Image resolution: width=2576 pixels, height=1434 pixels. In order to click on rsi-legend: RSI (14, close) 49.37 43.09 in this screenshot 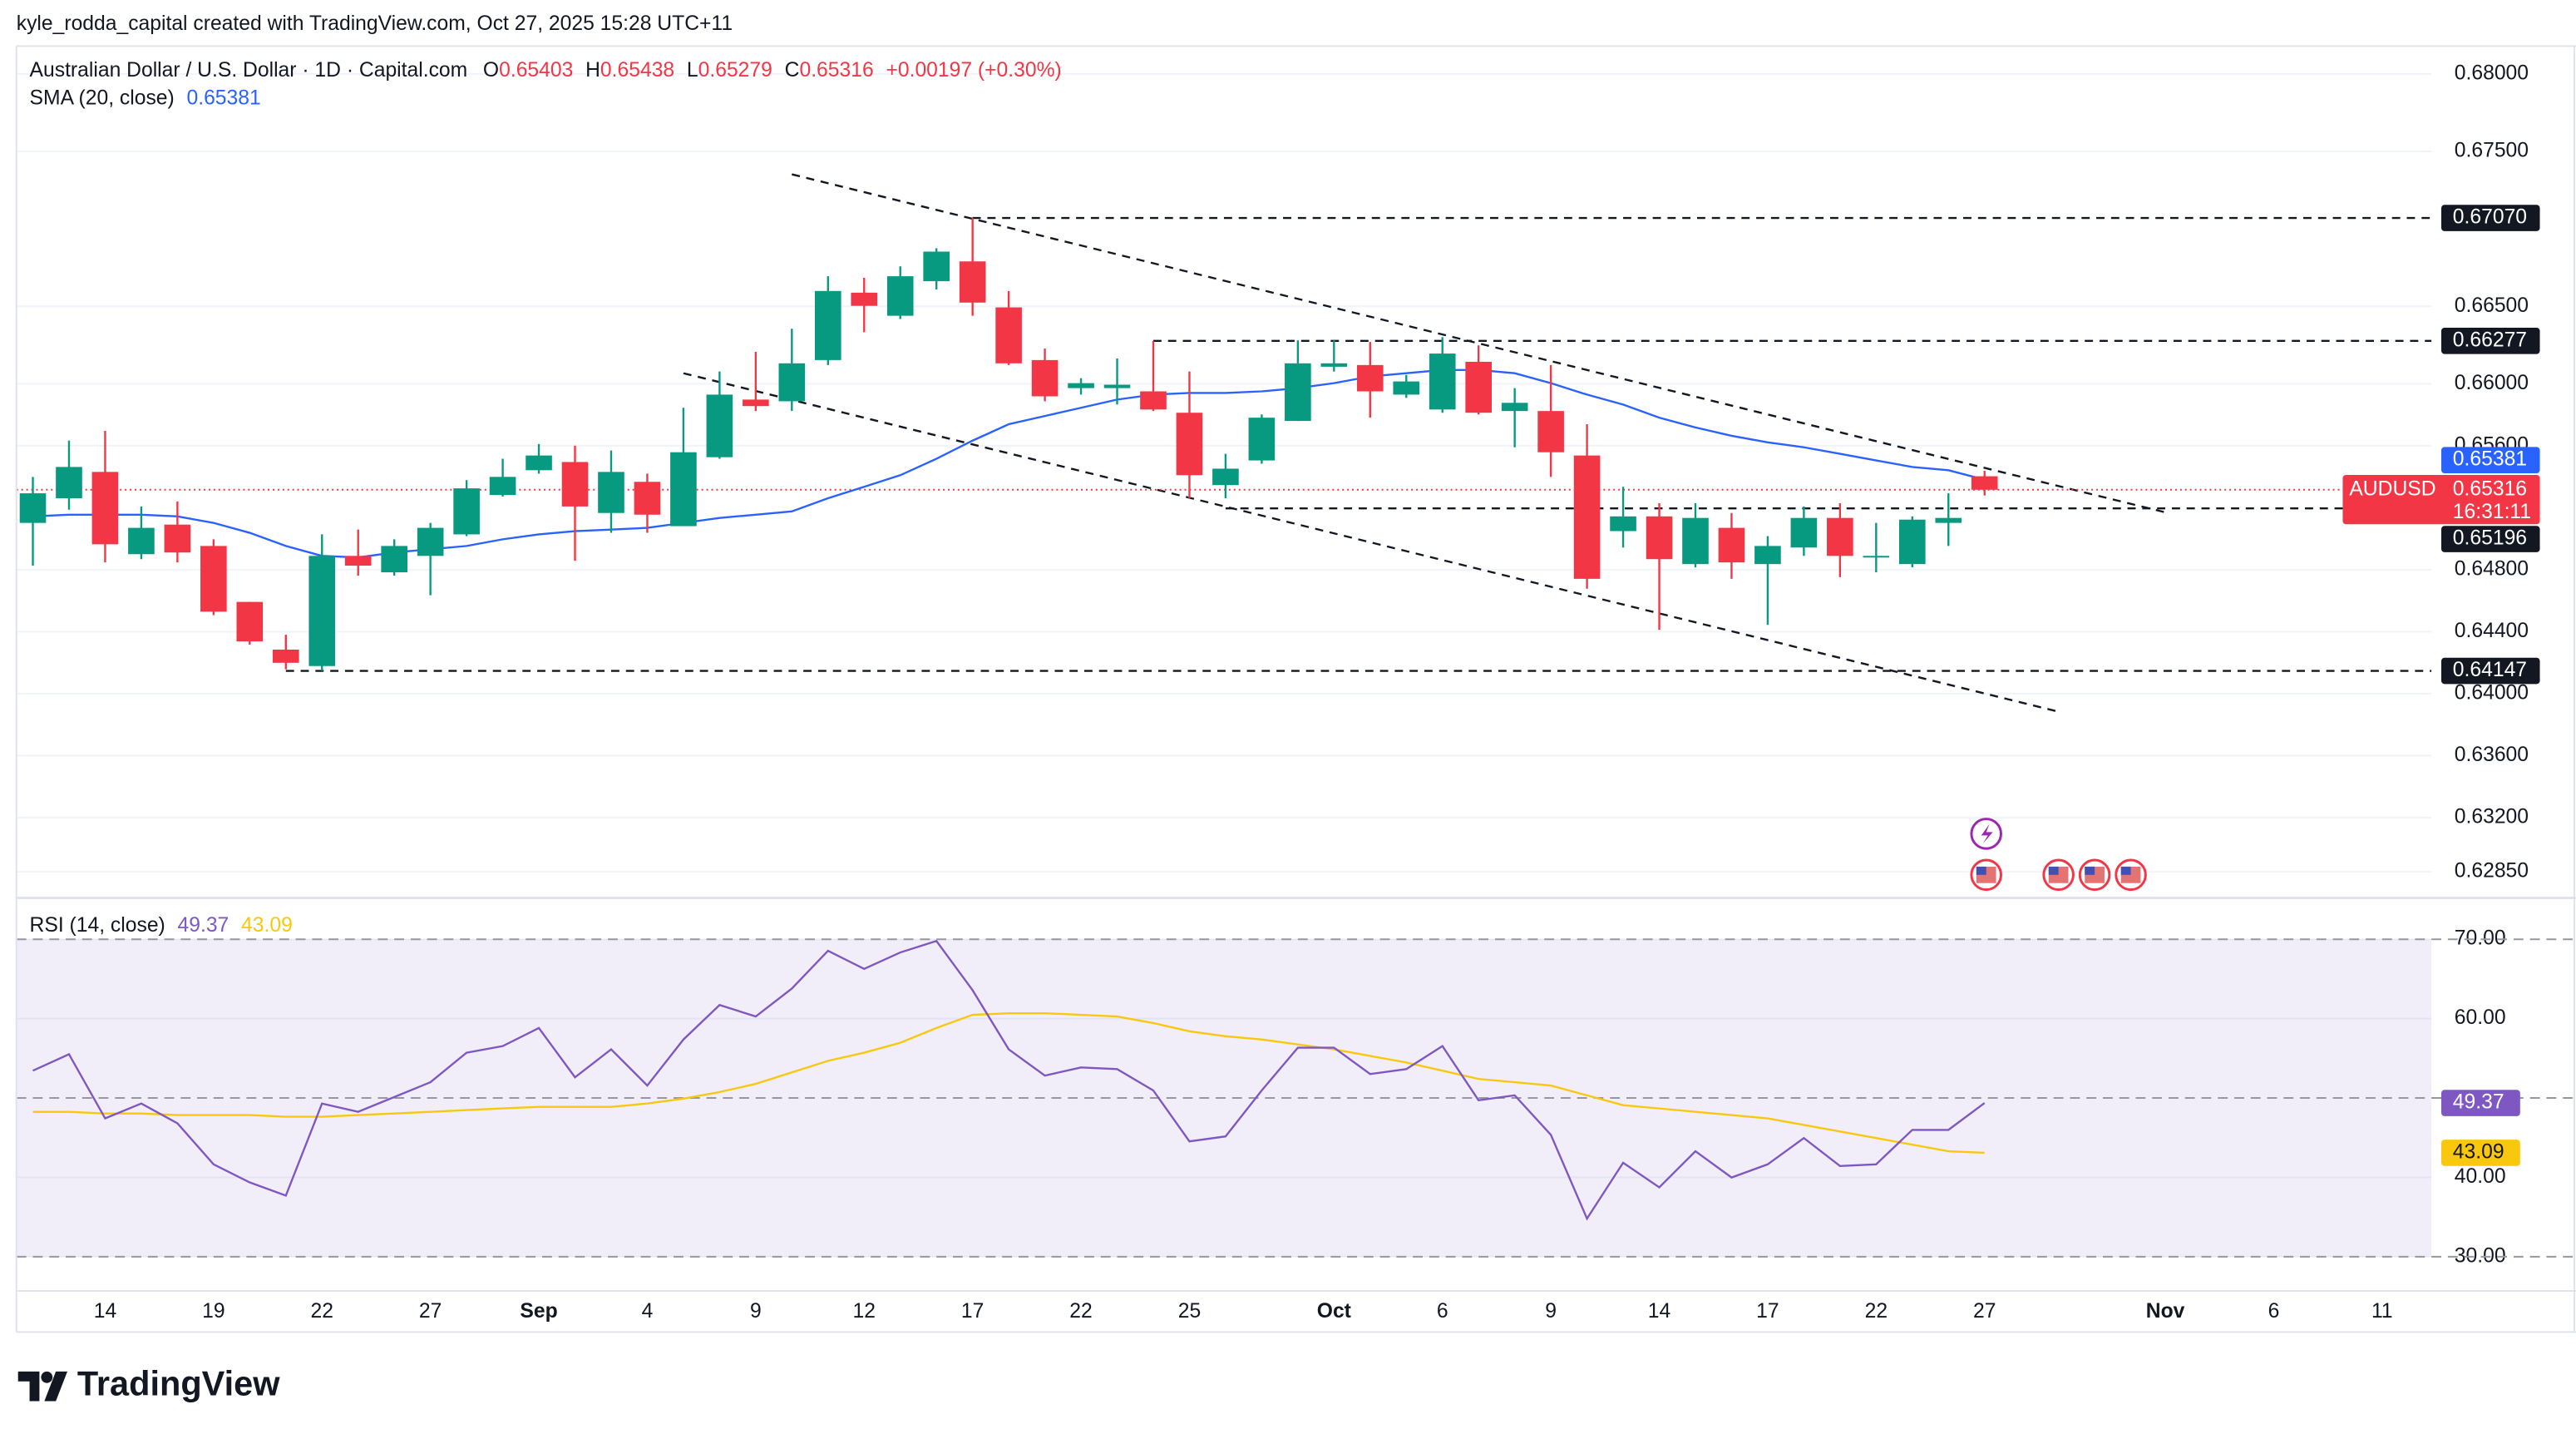, I will do `click(161, 925)`.